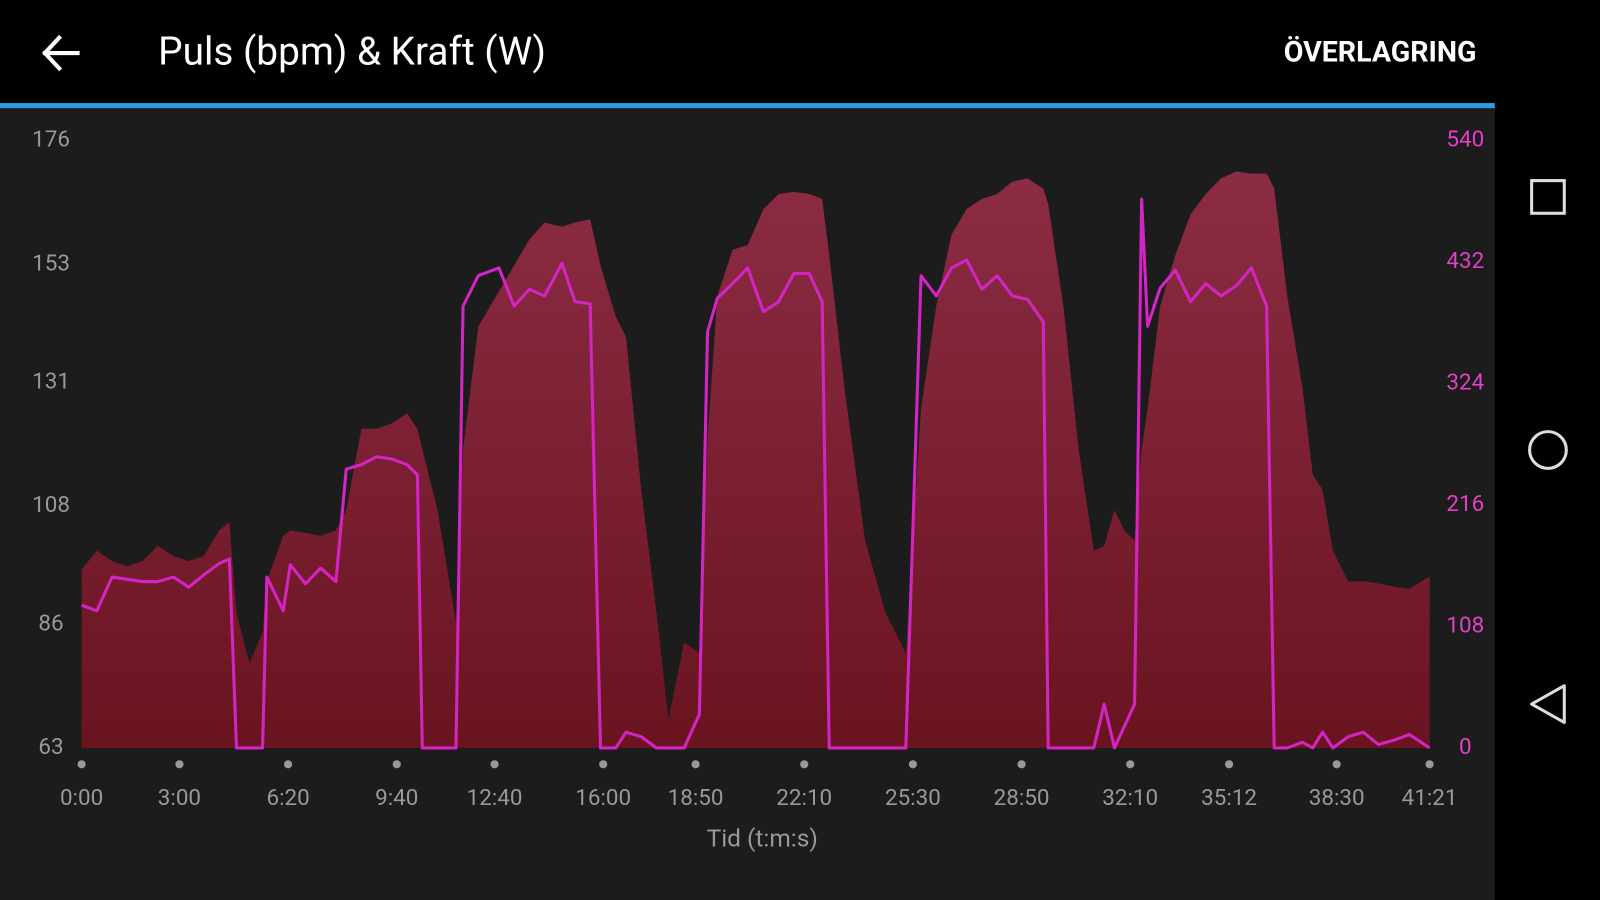 This screenshot has height=900, width=1600. I want to click on x-tick-label: 28:50, so click(1022, 798).